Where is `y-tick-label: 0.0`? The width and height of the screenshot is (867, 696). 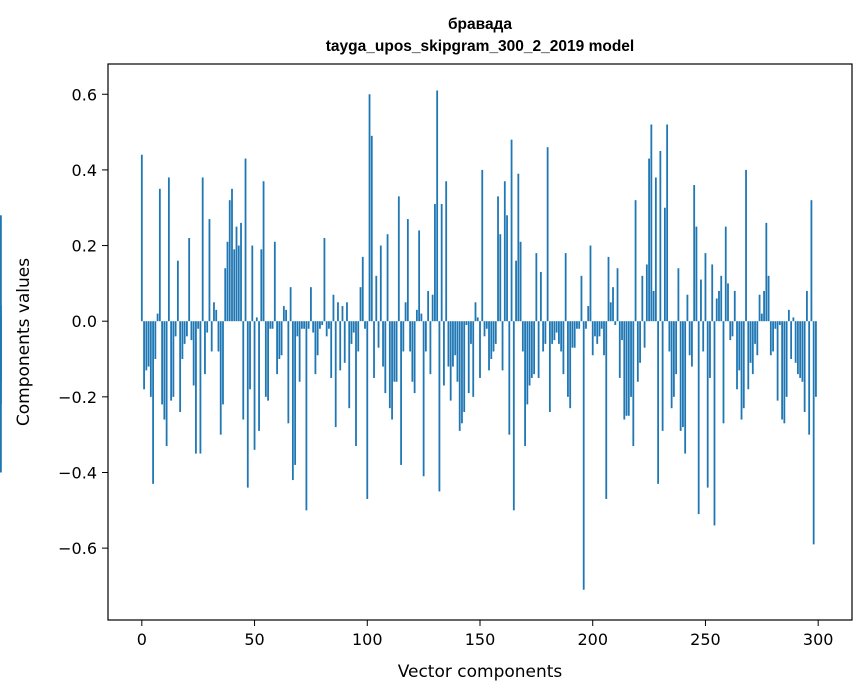 y-tick-label: 0.0 is located at coordinates (84, 321).